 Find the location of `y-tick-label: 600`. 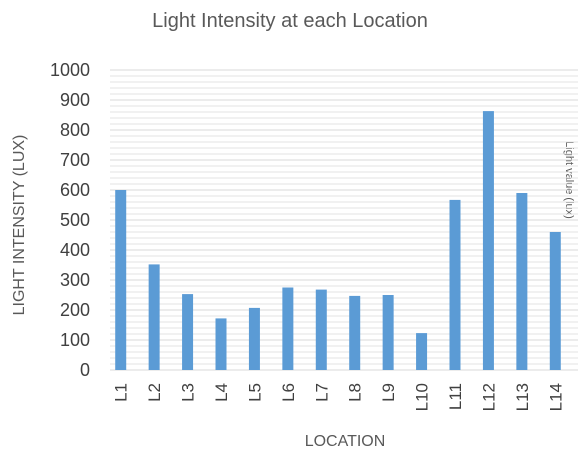

y-tick-label: 600 is located at coordinates (75, 190).